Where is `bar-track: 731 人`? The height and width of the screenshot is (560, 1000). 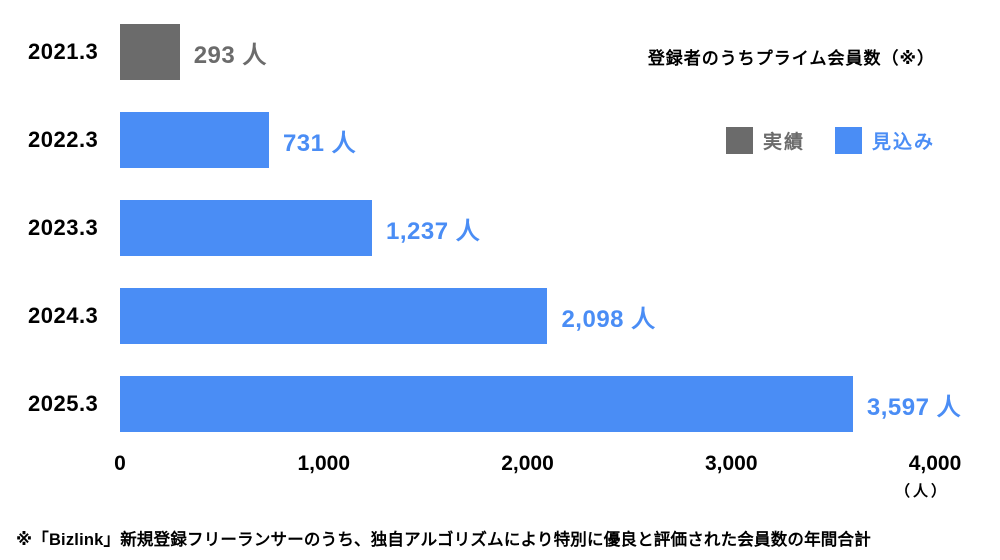
bar-track: 731 人 is located at coordinates (527, 140).